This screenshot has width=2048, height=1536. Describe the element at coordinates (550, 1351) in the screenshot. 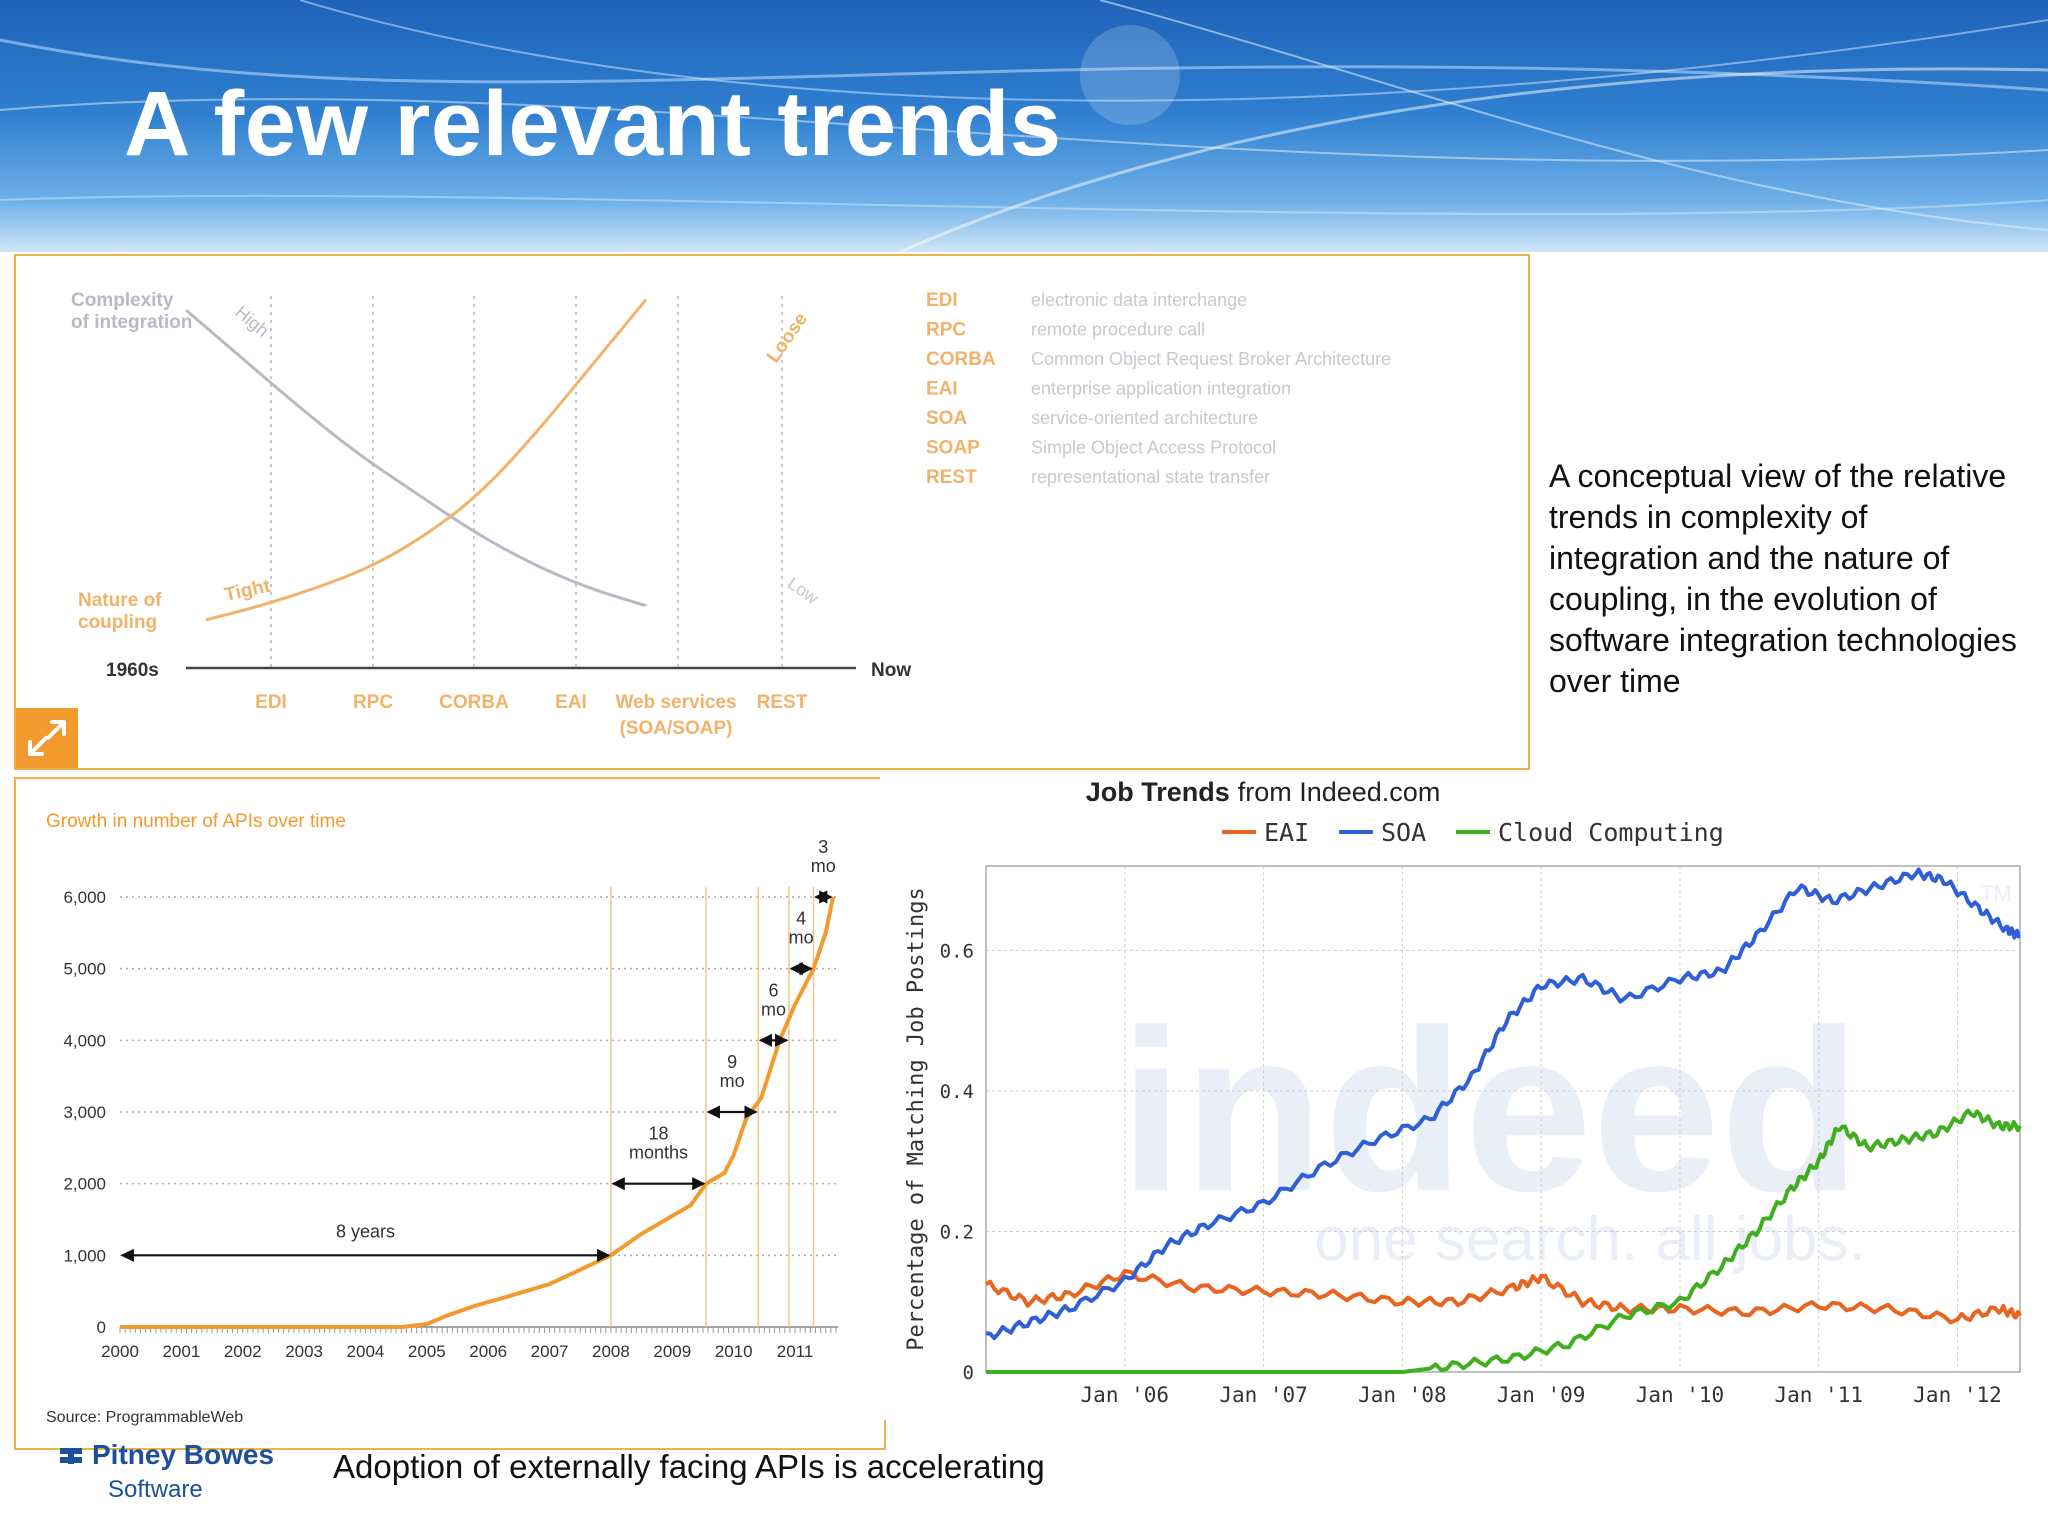

I see `x-tick-label: 2007` at that location.